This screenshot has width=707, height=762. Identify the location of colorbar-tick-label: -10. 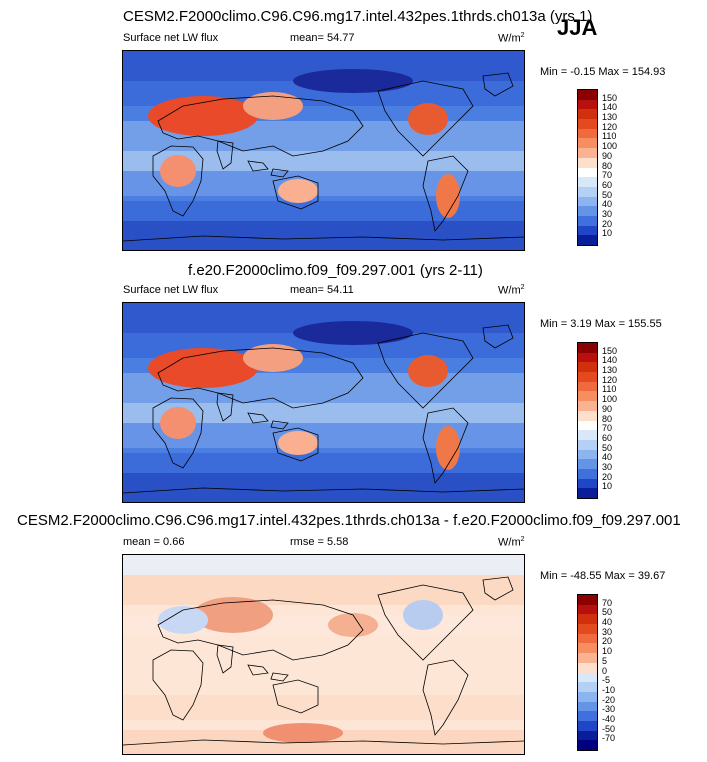
(609, 689).